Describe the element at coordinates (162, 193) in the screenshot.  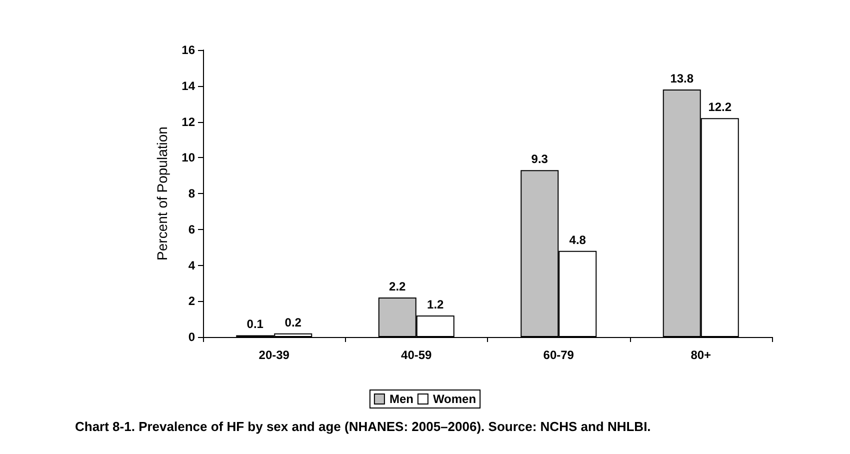
I see `y-axis-title: Percent of Population` at that location.